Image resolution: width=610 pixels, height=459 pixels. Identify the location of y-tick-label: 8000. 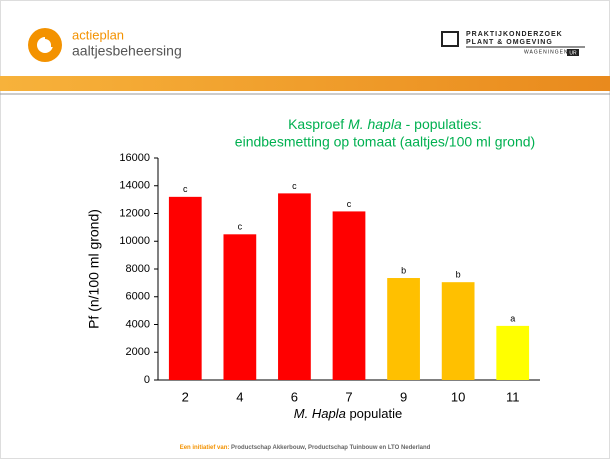
(138, 269).